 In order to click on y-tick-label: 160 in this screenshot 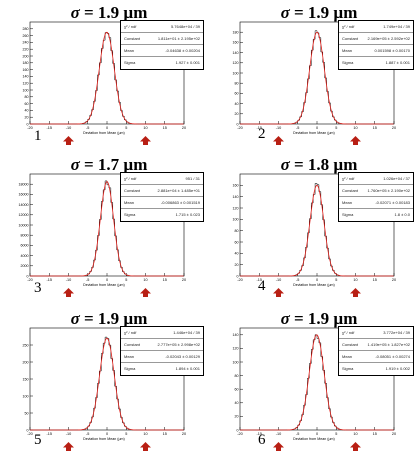, I will do `click(236, 43)`.